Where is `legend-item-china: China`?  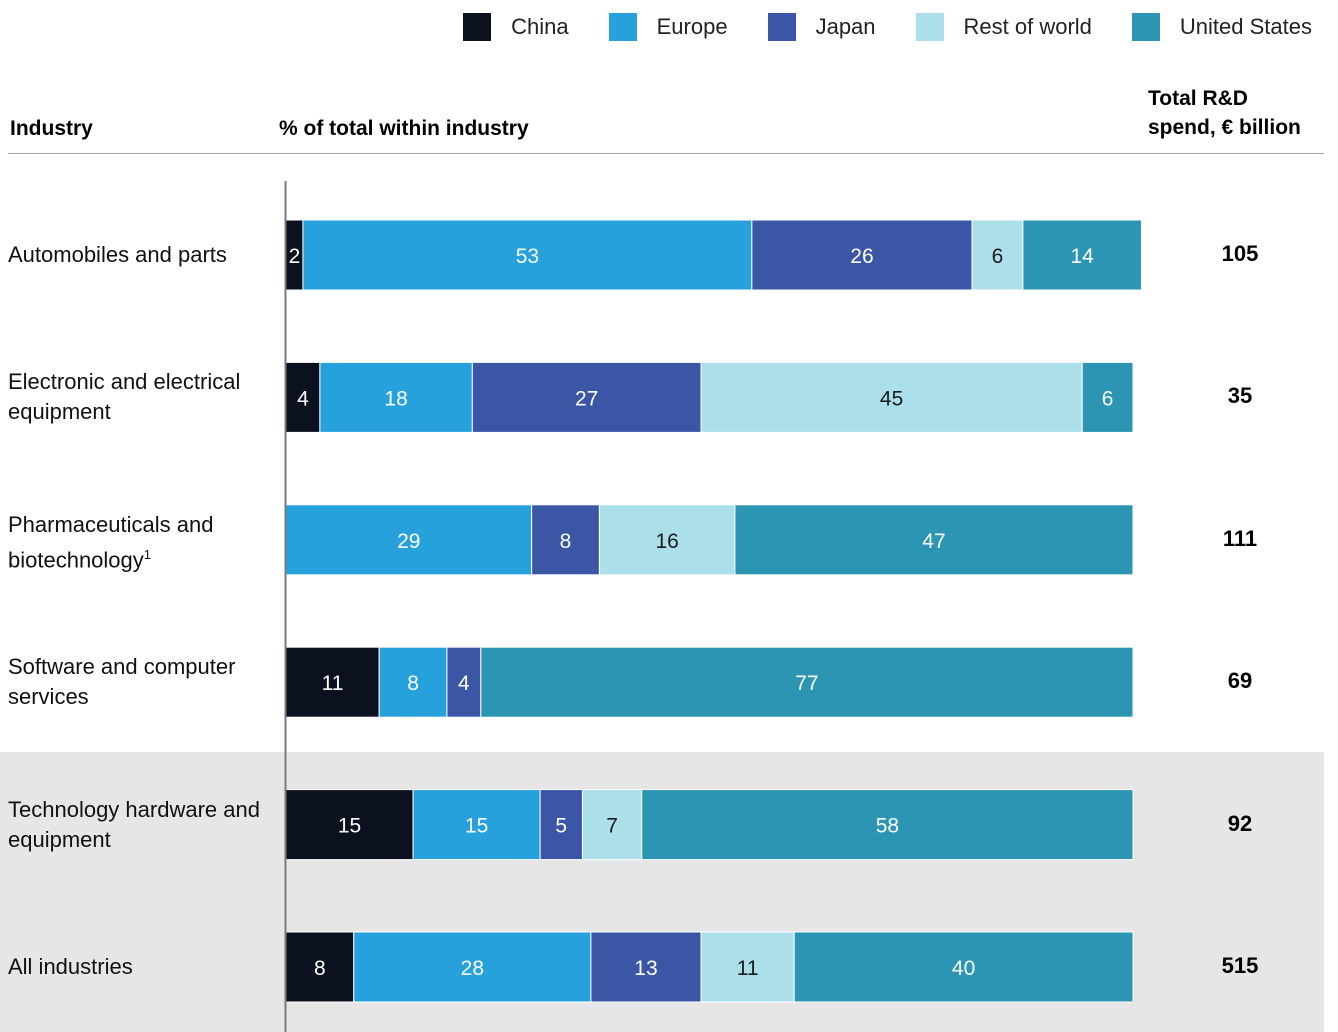
legend-item-china: China is located at coordinates (516, 27).